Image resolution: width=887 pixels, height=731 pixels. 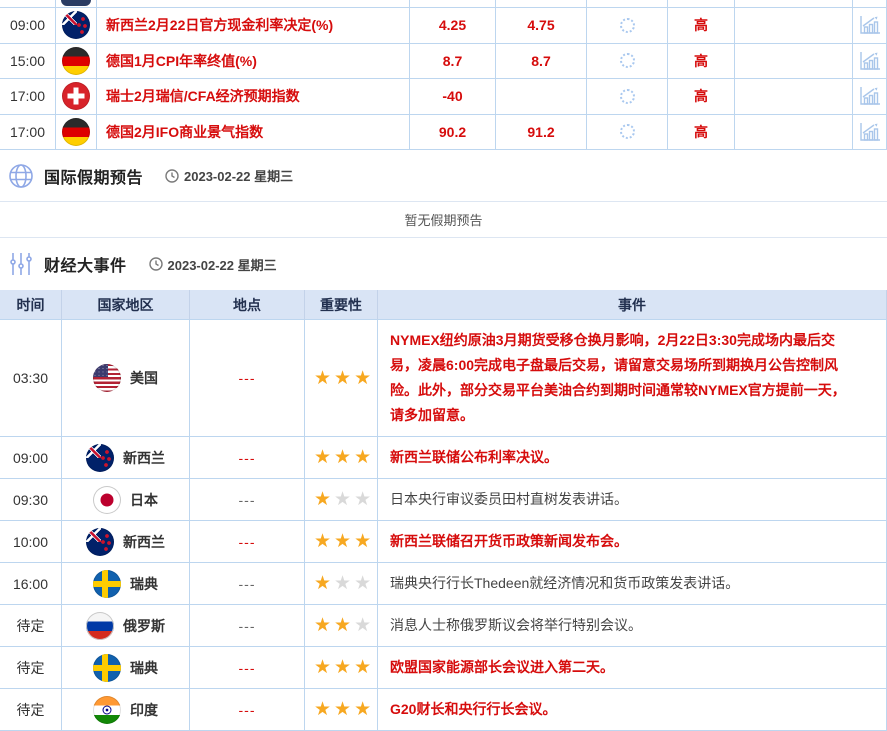 I want to click on column-header-event: 事件, so click(x=632, y=305).